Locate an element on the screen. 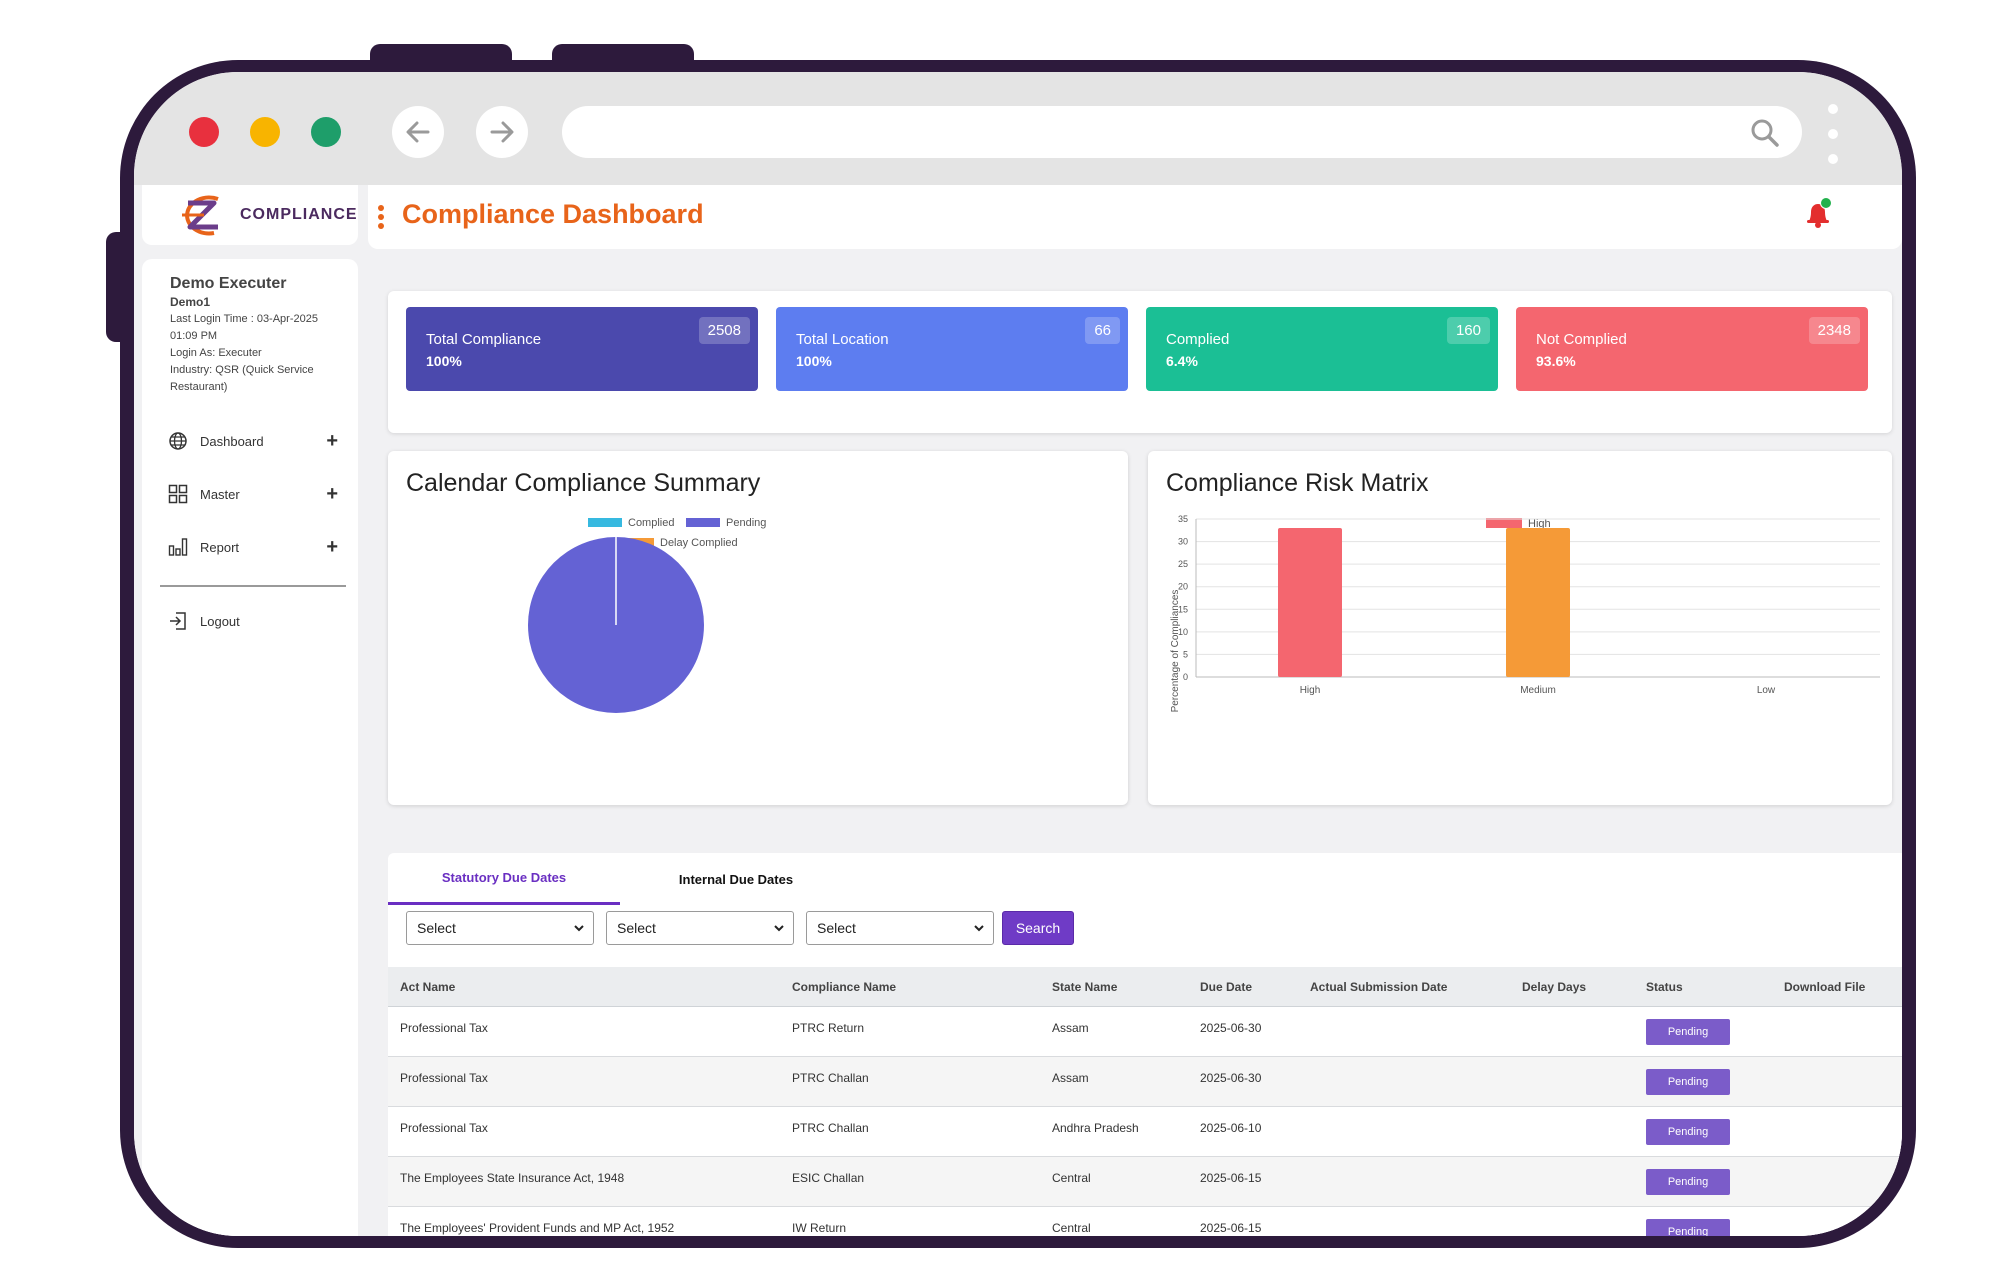 The height and width of the screenshot is (1282, 2000). globe-icon is located at coordinates (178, 441).